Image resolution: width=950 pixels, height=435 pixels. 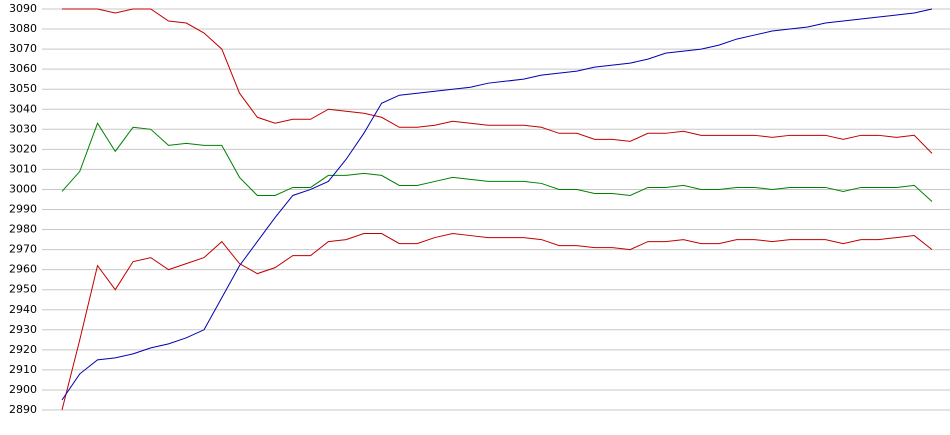 I want to click on y-tick-label: 3050, so click(x=23, y=88).